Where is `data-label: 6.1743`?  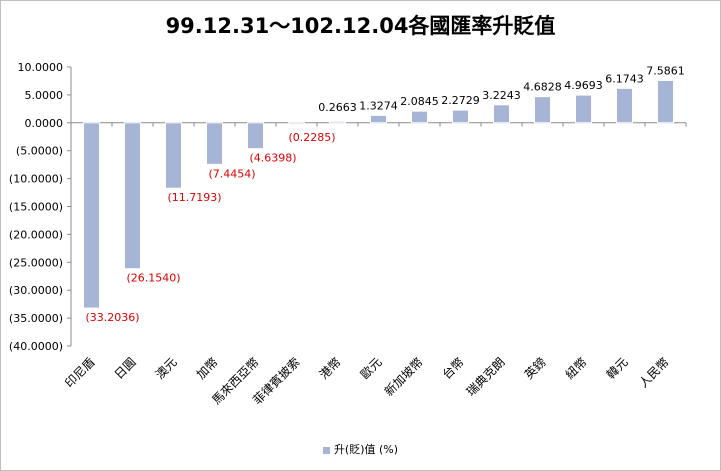 data-label: 6.1743 is located at coordinates (624, 78).